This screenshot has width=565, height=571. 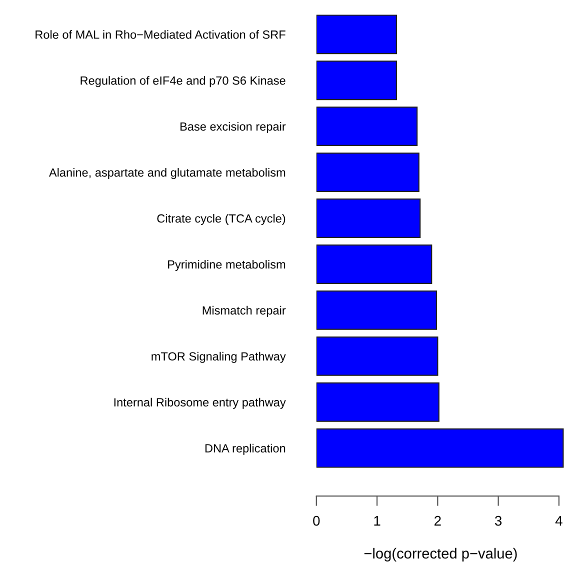 What do you see at coordinates (437, 521) in the screenshot?
I see `x-tick-label: 2` at bounding box center [437, 521].